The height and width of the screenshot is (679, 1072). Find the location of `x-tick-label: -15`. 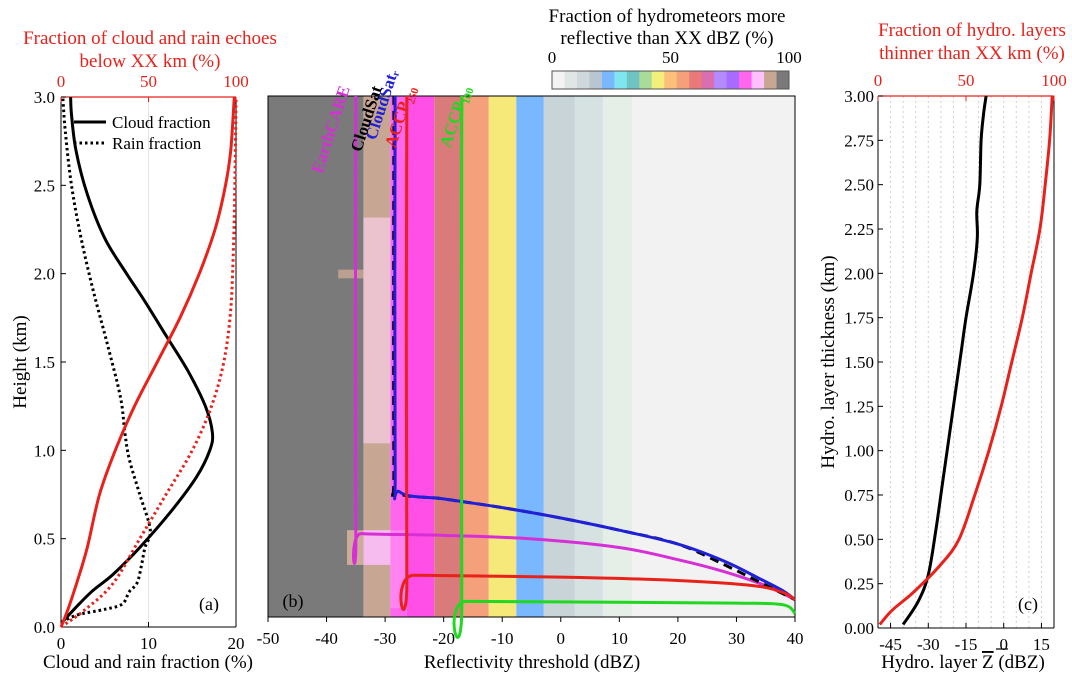

x-tick-label: -15 is located at coordinates (966, 644).